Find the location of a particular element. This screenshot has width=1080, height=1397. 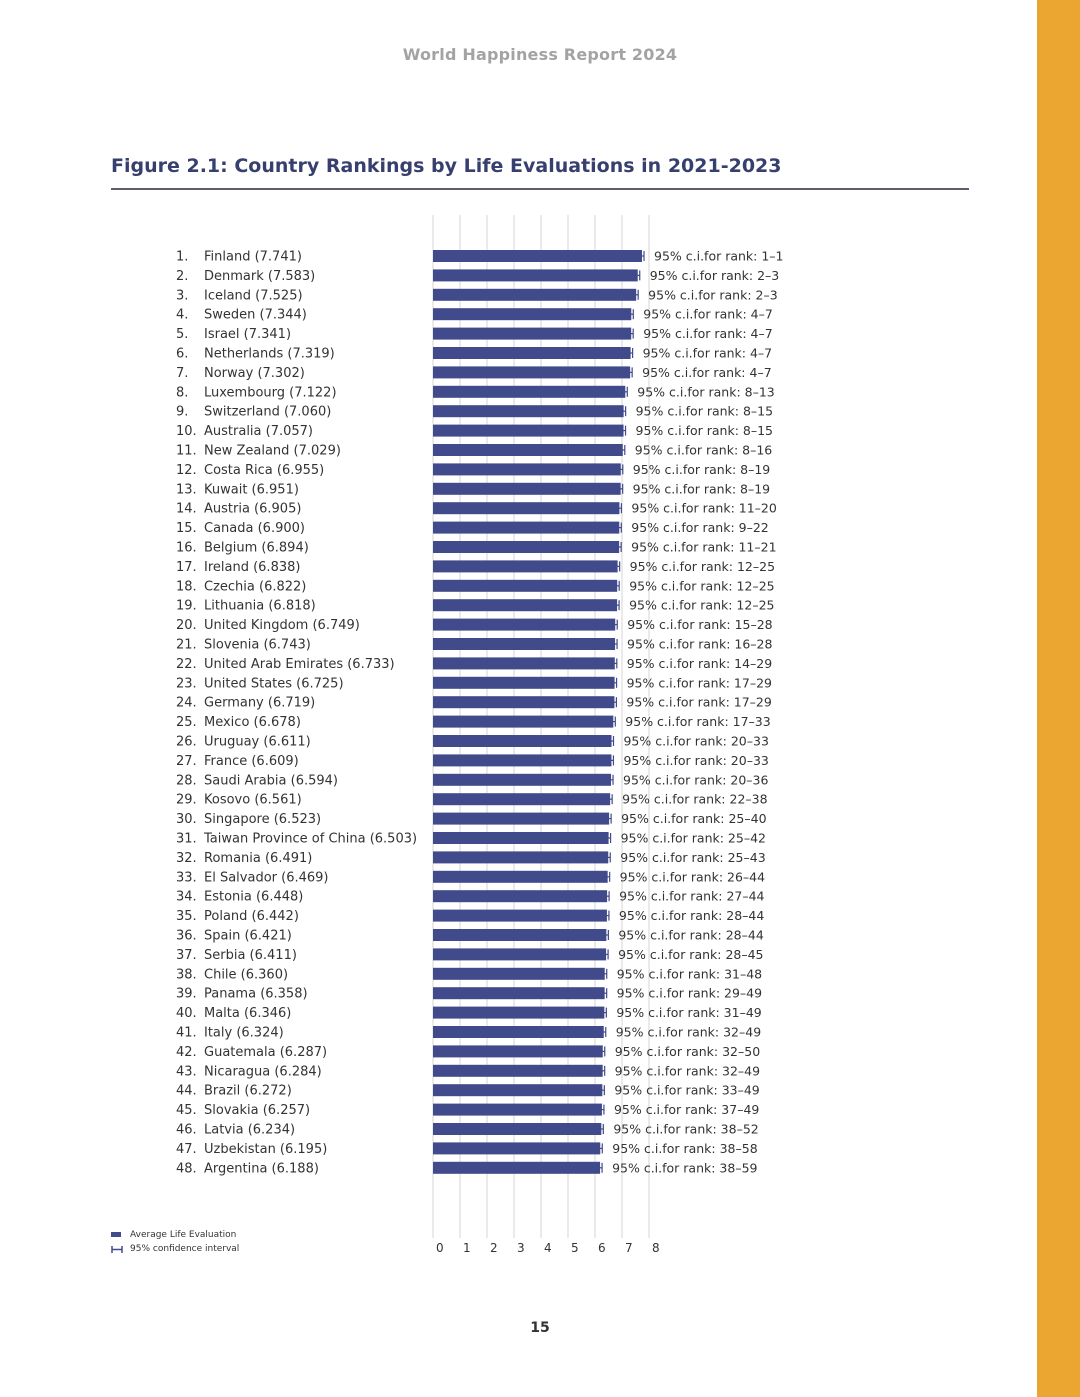

rank-label: 25. is located at coordinates (186, 722).